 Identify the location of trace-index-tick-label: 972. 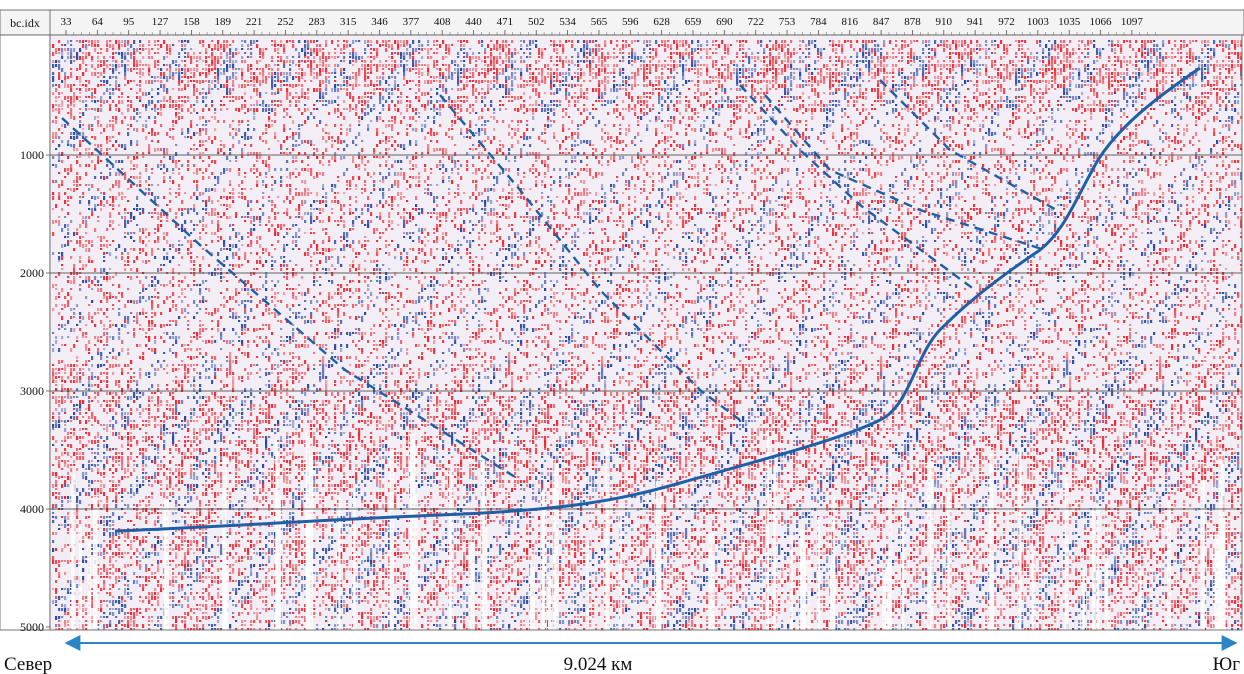
(1006, 22).